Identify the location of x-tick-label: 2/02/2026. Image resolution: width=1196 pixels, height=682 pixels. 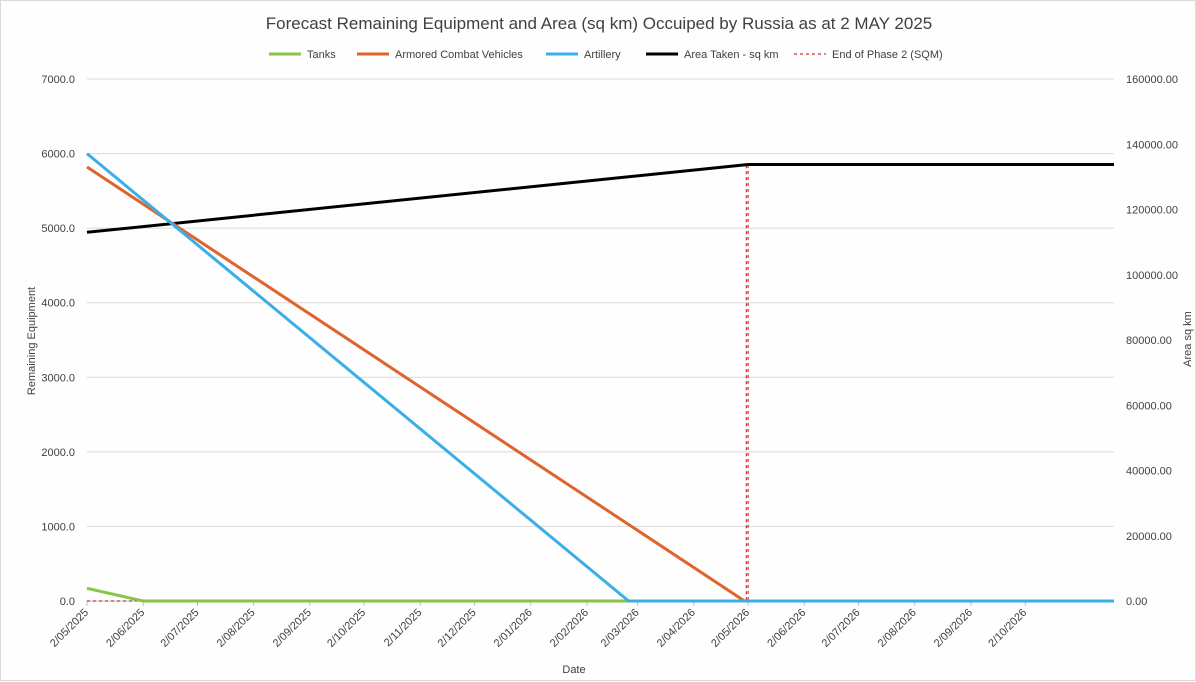
(569, 628).